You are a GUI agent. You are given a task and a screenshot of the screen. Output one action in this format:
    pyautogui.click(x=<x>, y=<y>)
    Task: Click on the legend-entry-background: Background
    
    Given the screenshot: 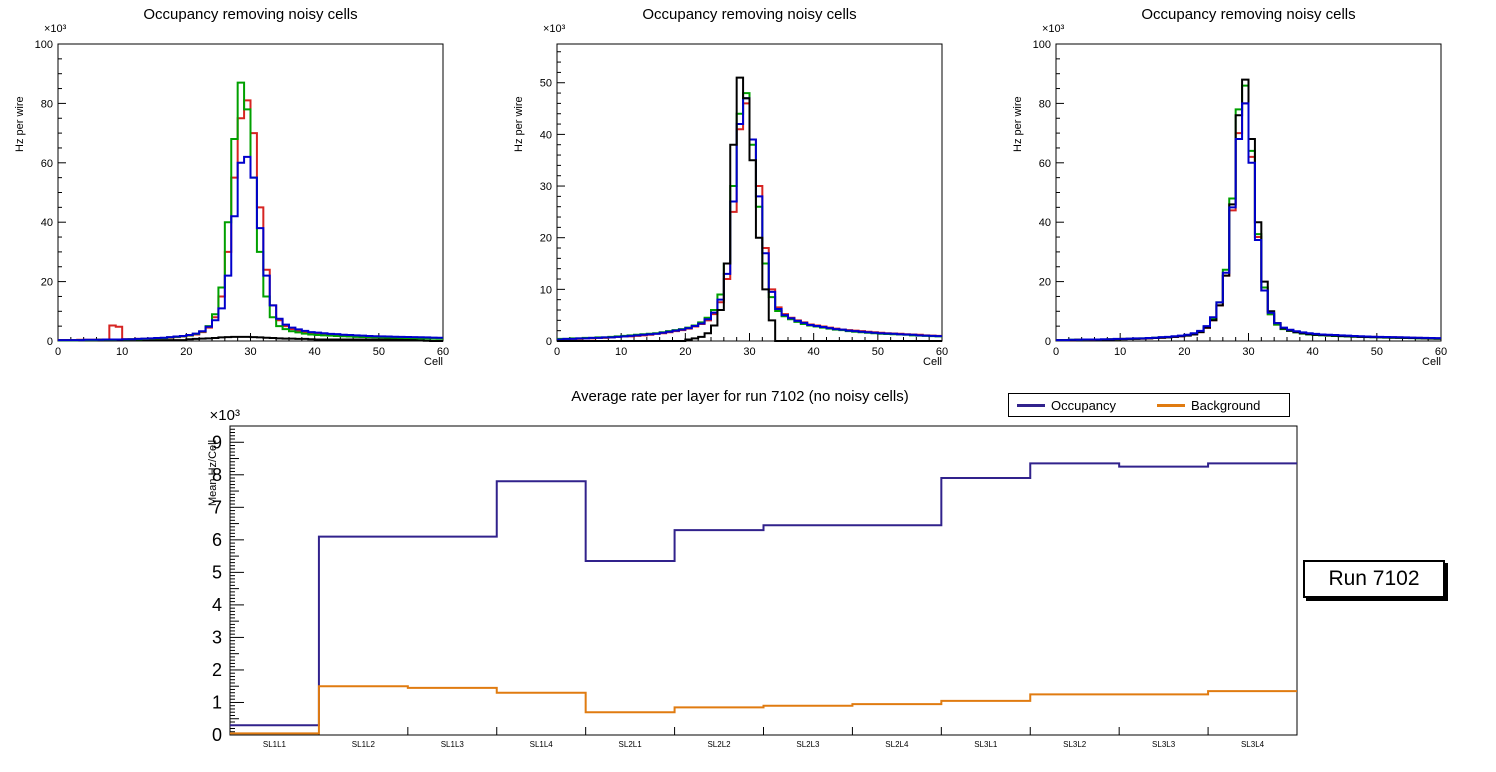 What is the action you would take?
    pyautogui.click(x=1219, y=405)
    